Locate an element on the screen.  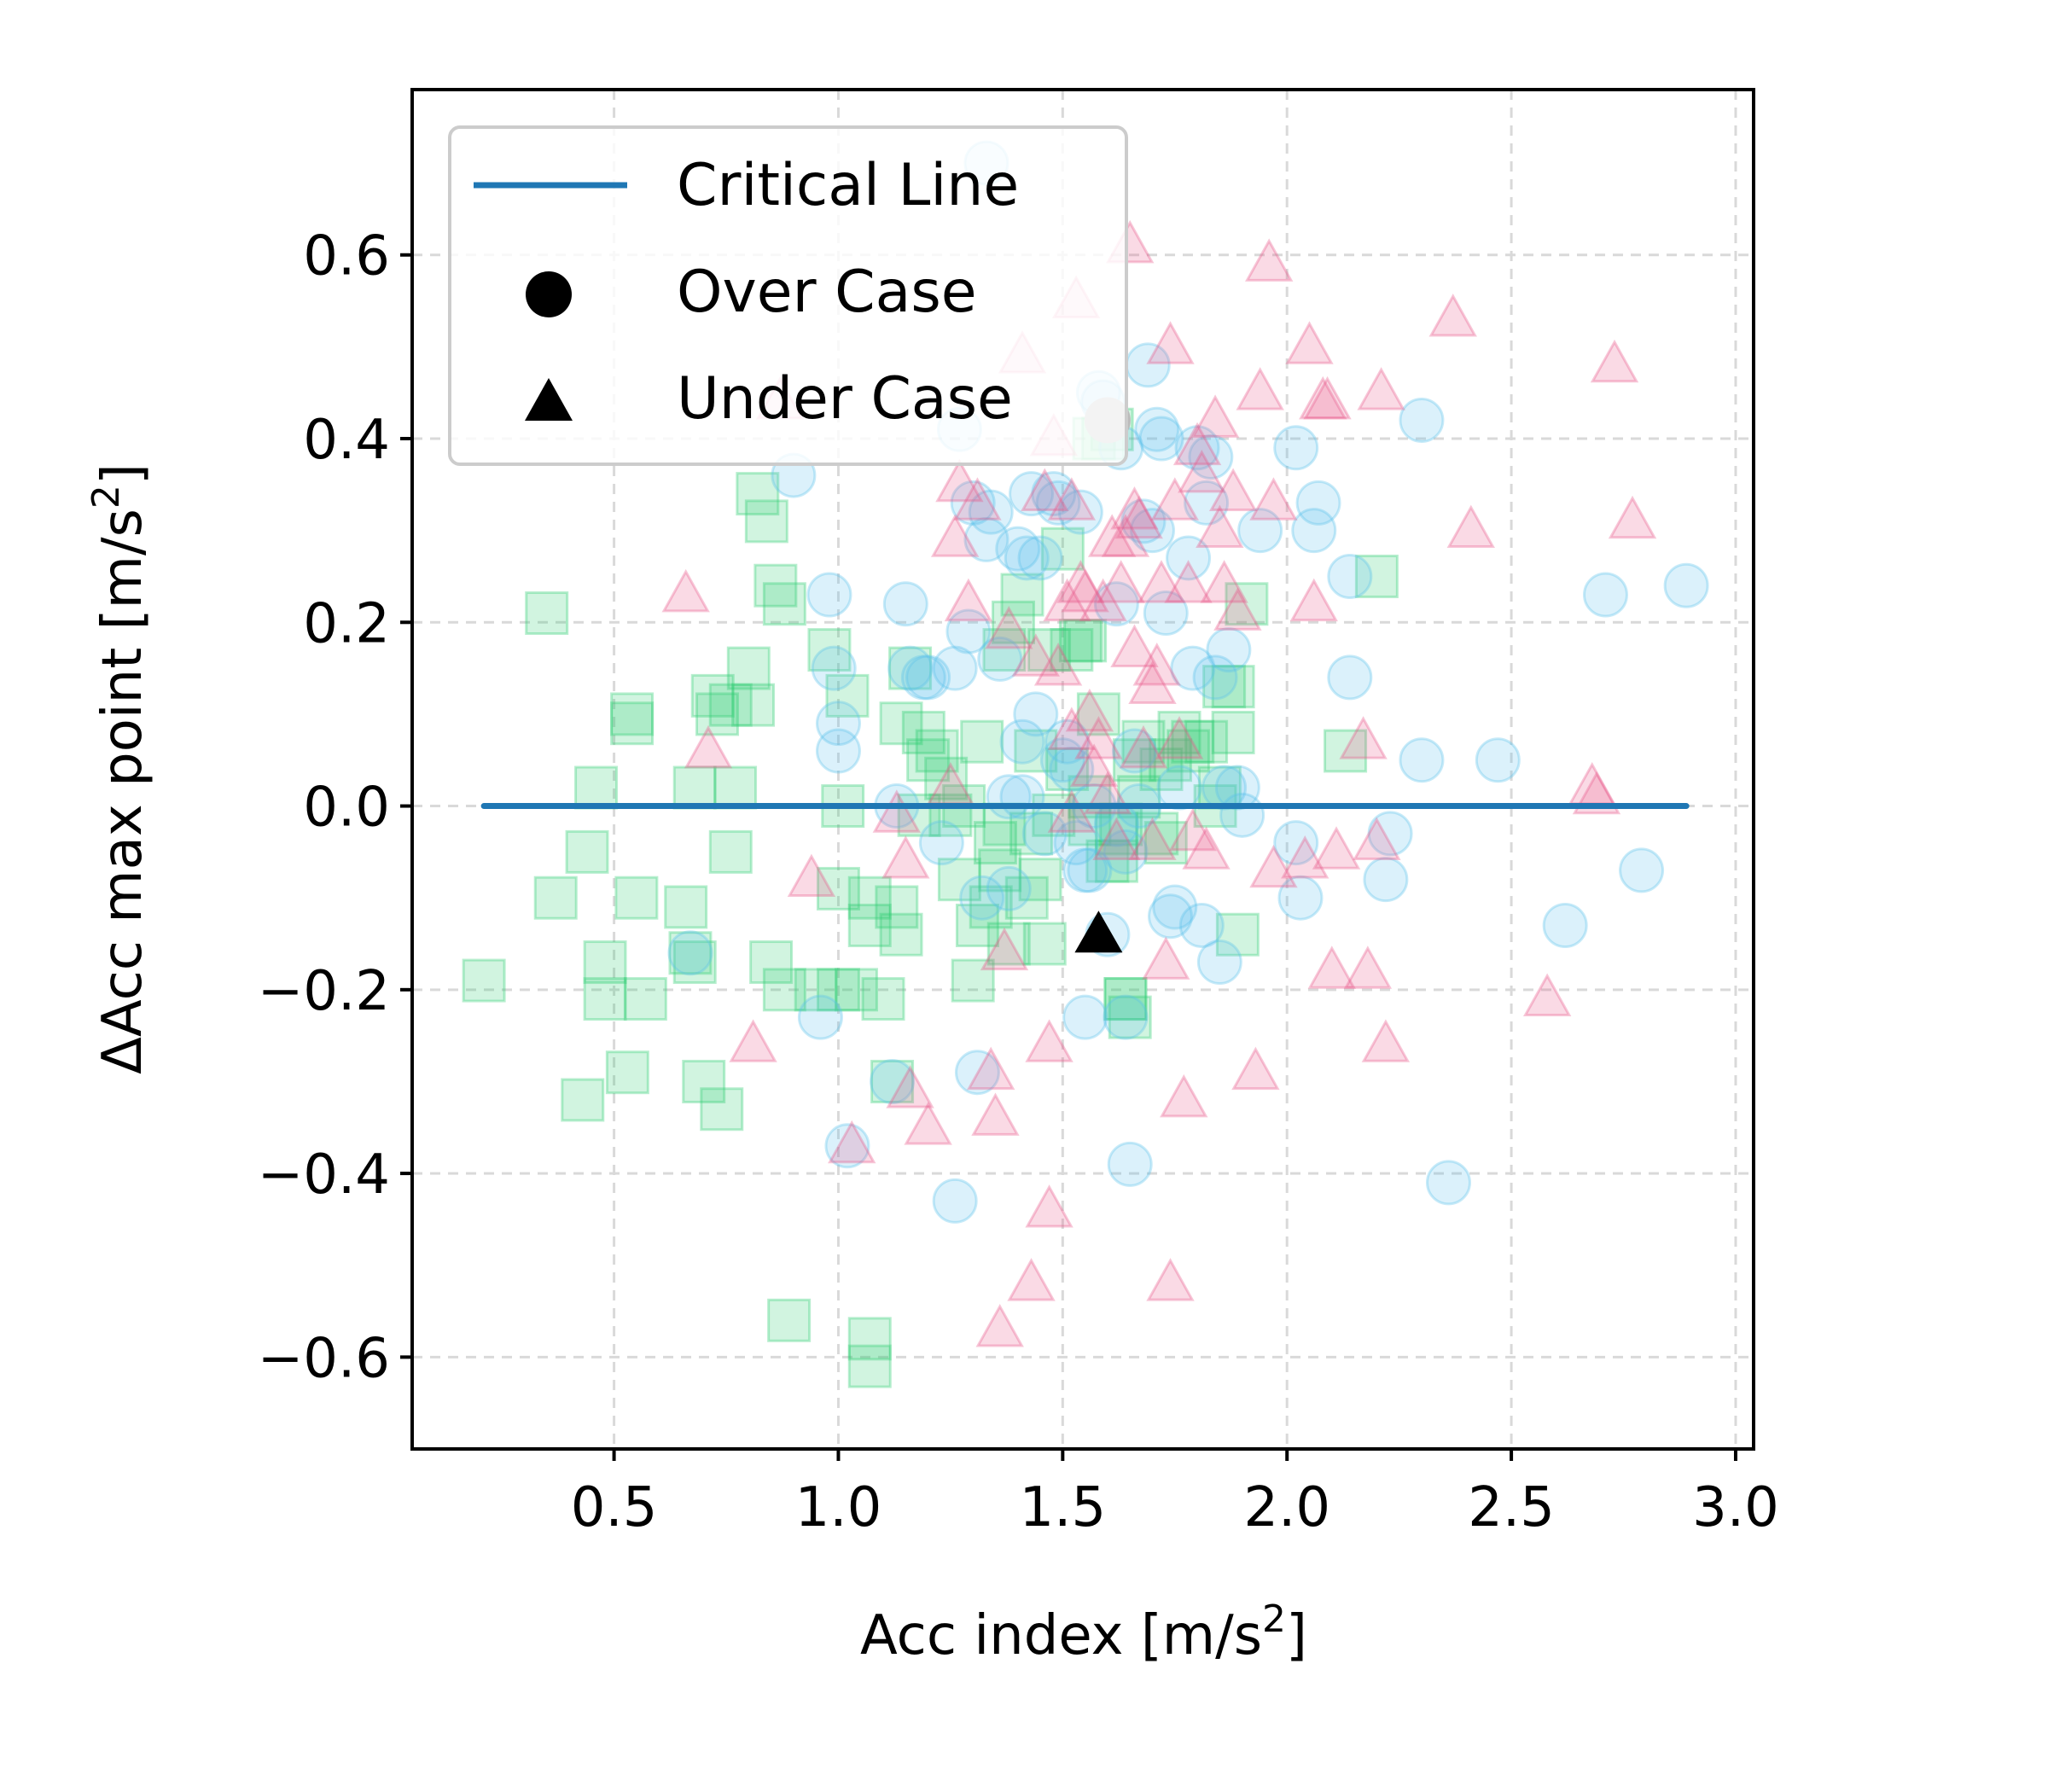
x-tick-label: 1.5 is located at coordinates (1062, 1507).